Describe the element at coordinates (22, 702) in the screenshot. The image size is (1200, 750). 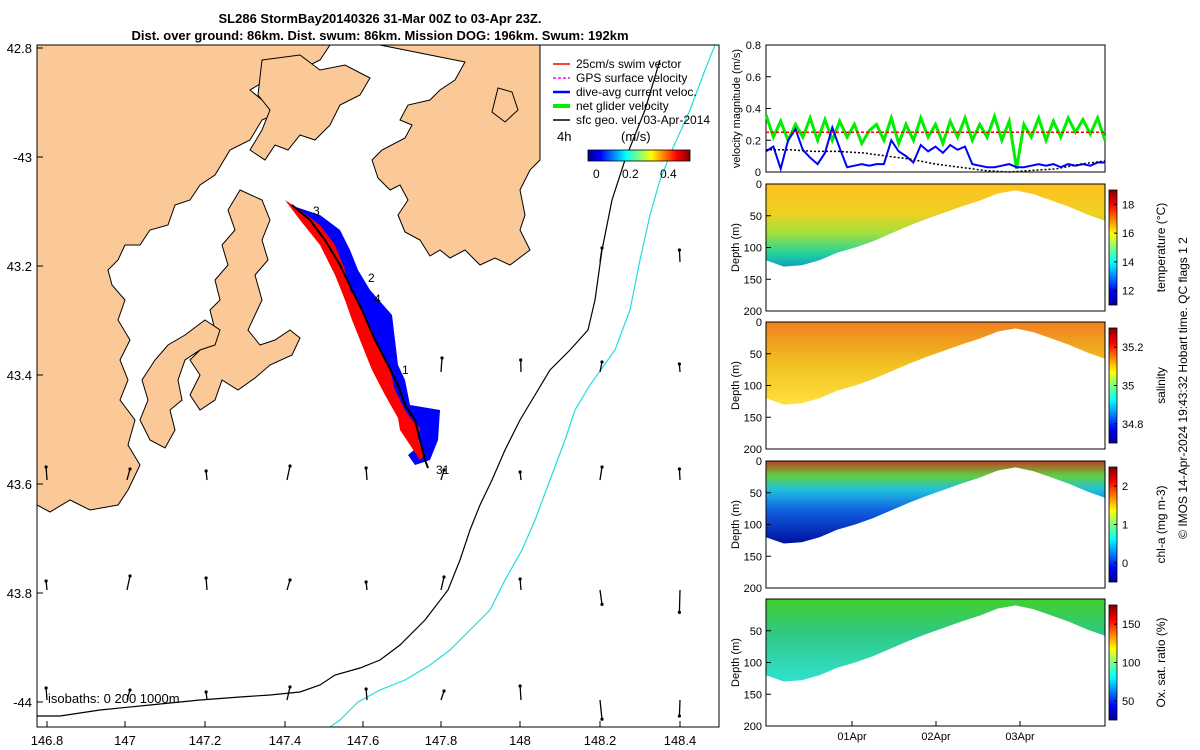
I see `map-y-tick-label: -44` at that location.